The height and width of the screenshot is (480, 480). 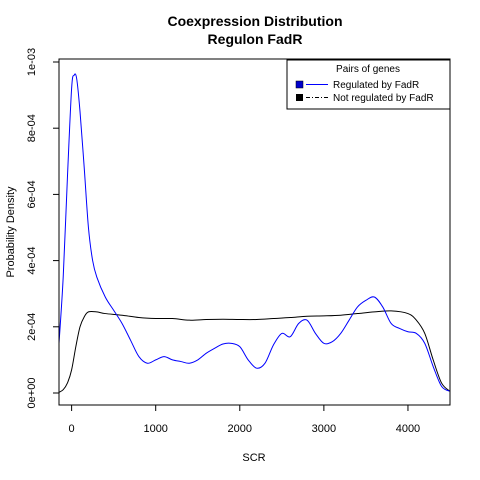 What do you see at coordinates (32, 128) in the screenshot?
I see `y-tick-label: 8e-04` at bounding box center [32, 128].